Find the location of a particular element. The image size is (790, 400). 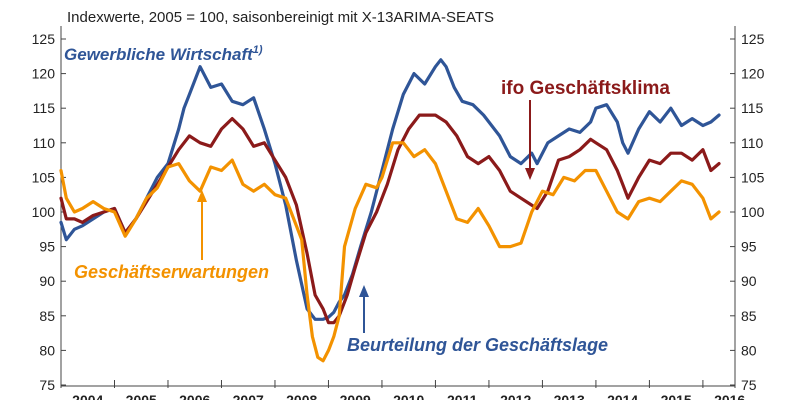

klima-arrow-head is located at coordinates (530, 174).